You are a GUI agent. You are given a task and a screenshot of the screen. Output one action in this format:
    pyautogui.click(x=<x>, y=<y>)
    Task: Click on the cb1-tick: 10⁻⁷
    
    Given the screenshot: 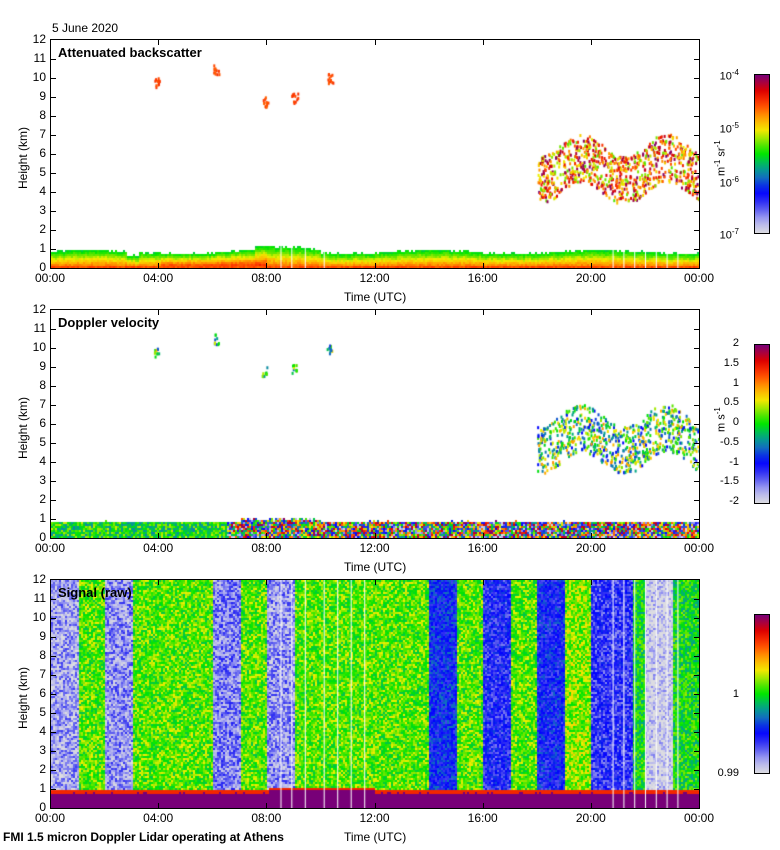 What is the action you would take?
    pyautogui.click(x=729, y=234)
    